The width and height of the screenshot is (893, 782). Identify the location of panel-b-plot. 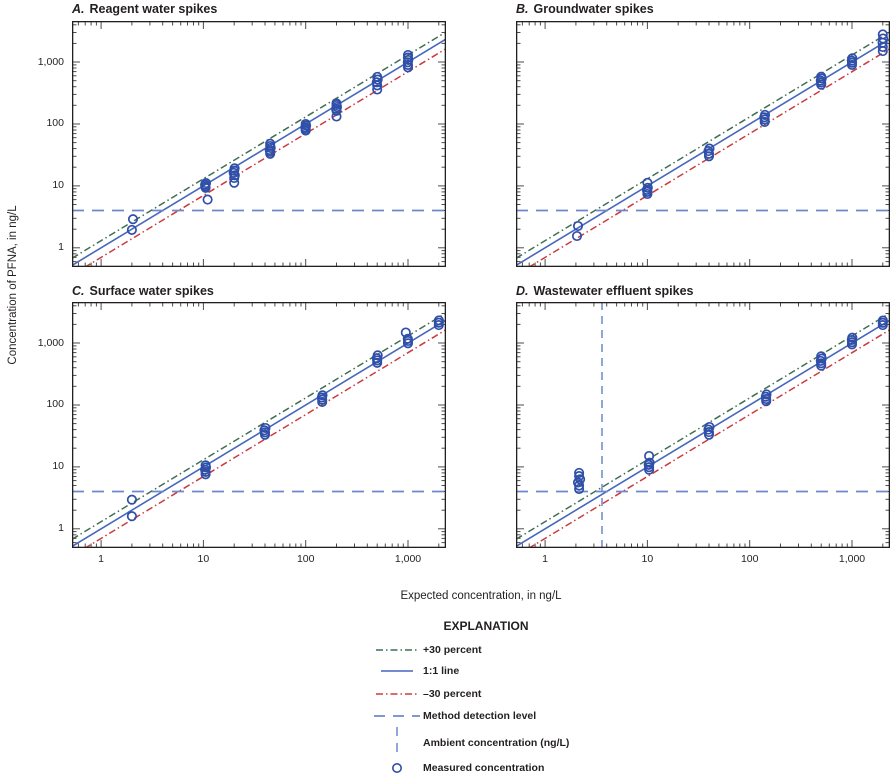
(703, 144).